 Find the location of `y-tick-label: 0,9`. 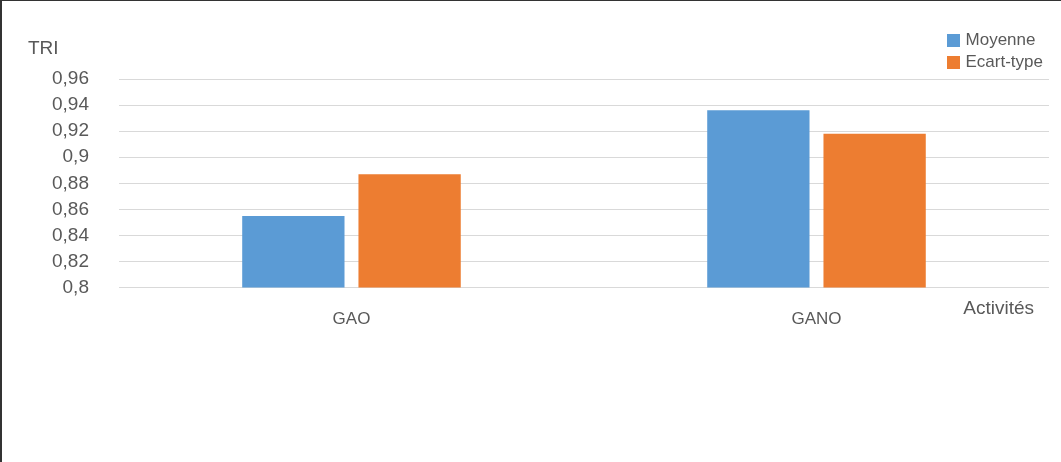

y-tick-label: 0,9 is located at coordinates (75, 156).